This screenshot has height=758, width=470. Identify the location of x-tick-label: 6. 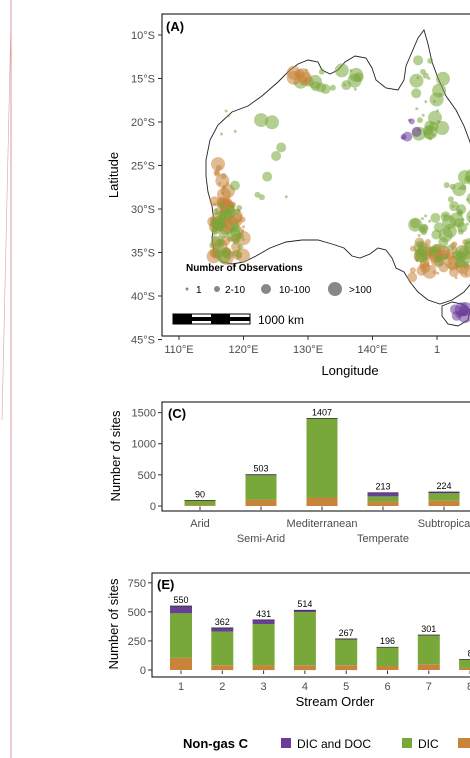
(387, 687).